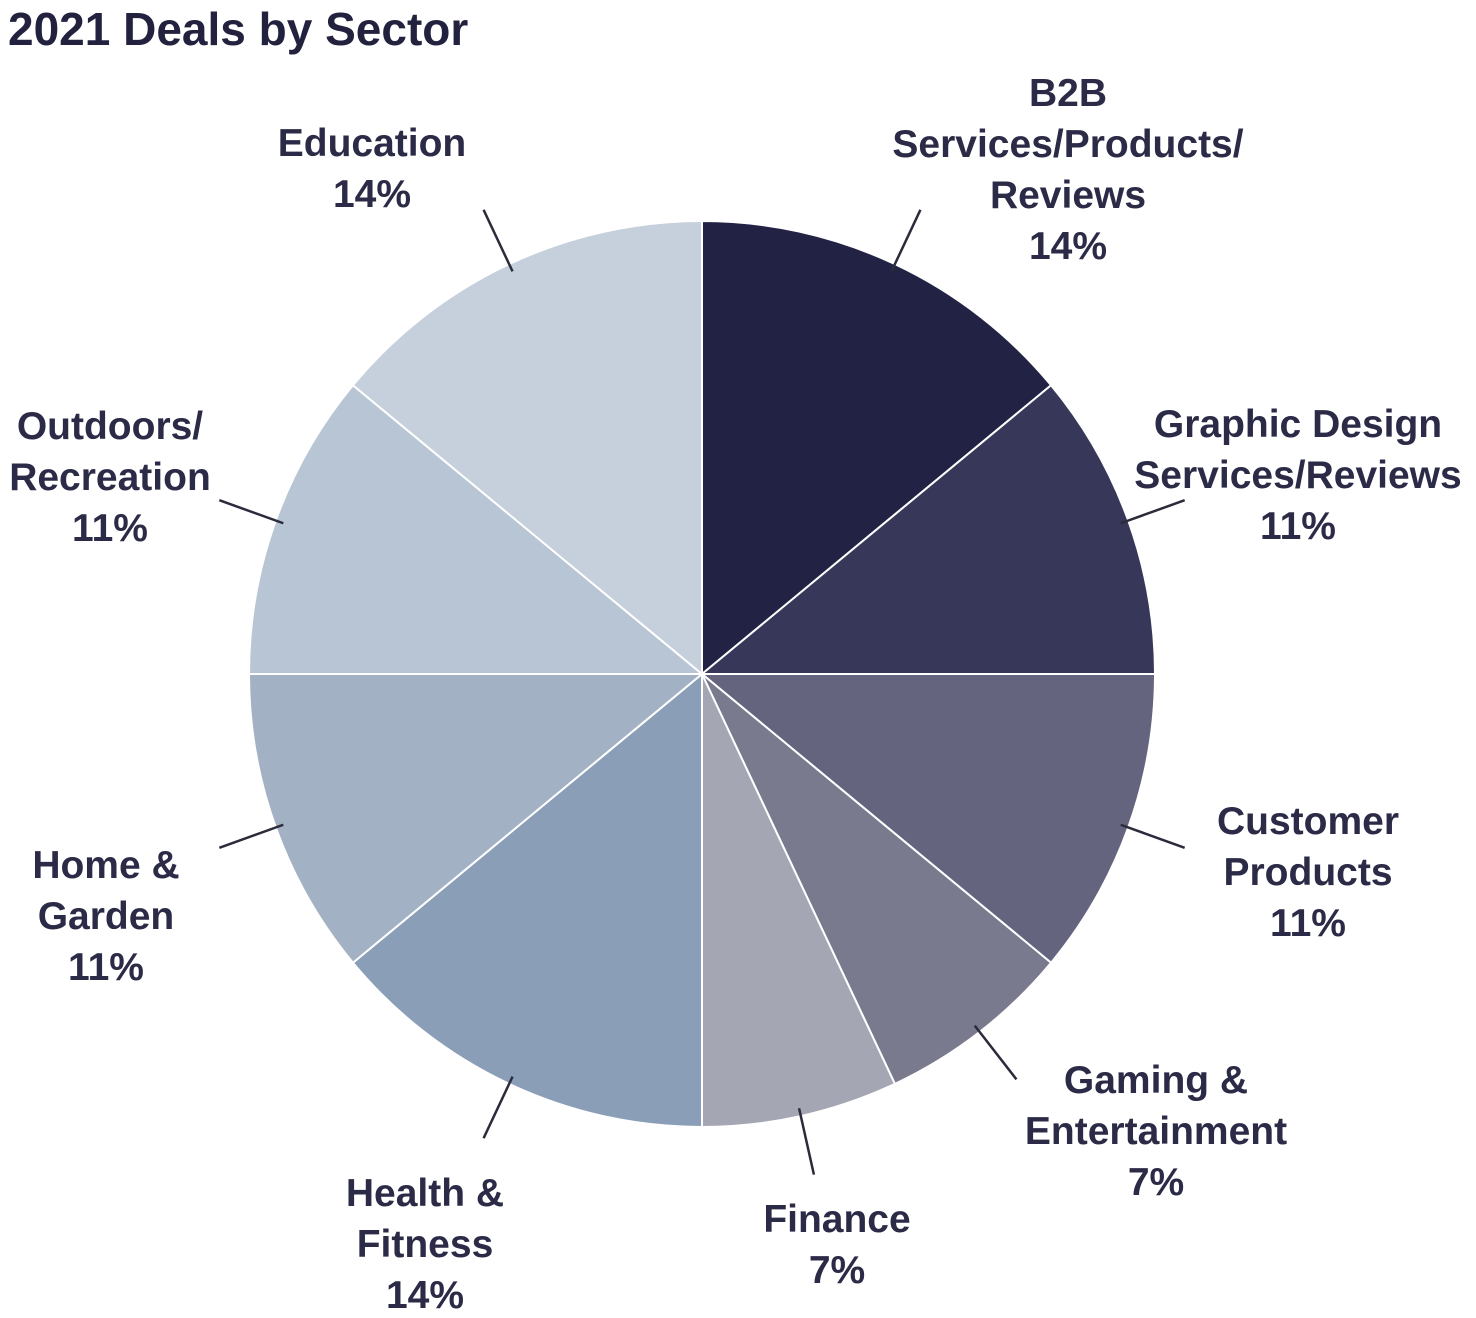 Image resolution: width=1476 pixels, height=1318 pixels. I want to click on slice-name-line: Finance, so click(836, 1219).